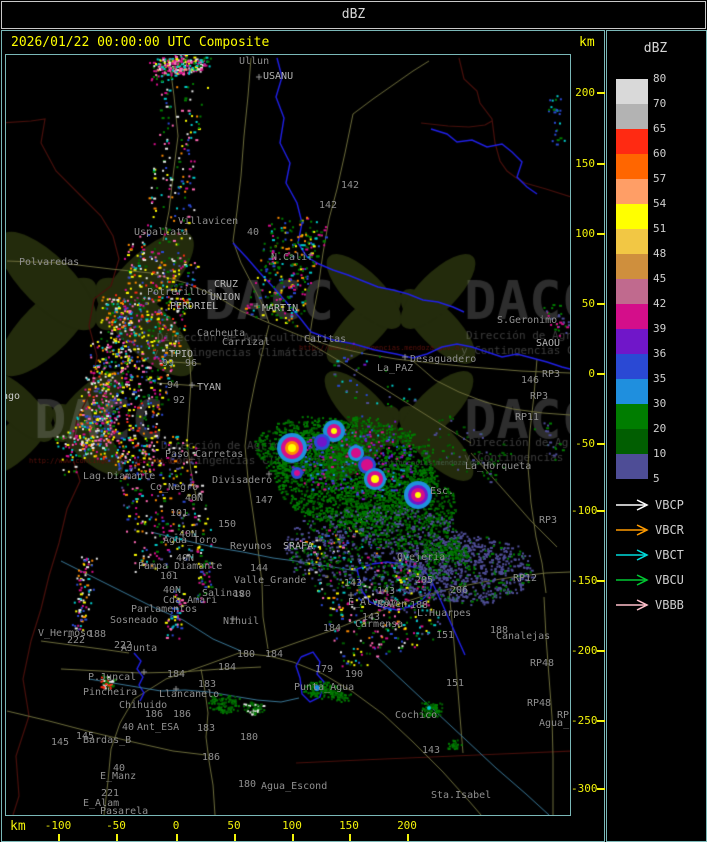 The height and width of the screenshot is (842, 707). What do you see at coordinates (18, 826) in the screenshot?
I see `x-axis-unit: km` at bounding box center [18, 826].